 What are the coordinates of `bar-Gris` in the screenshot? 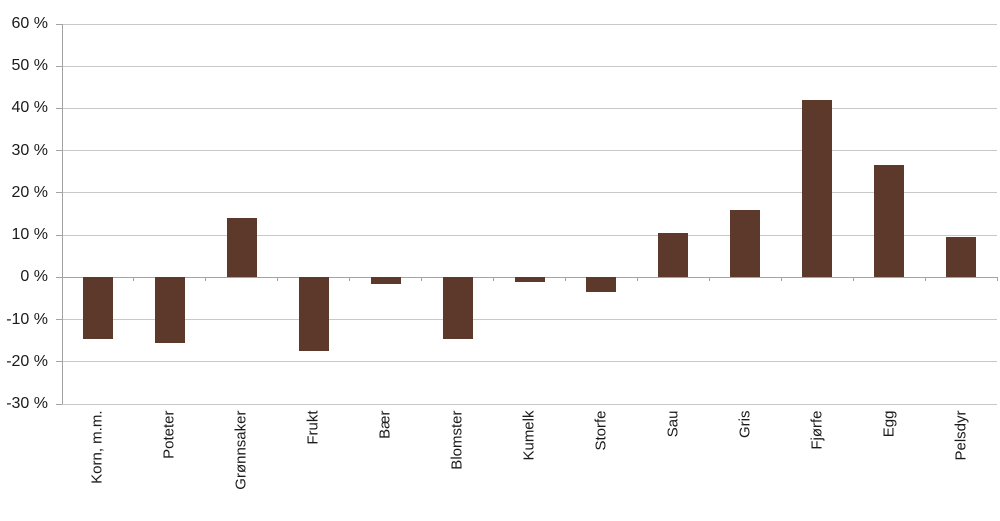 It's located at (745, 243).